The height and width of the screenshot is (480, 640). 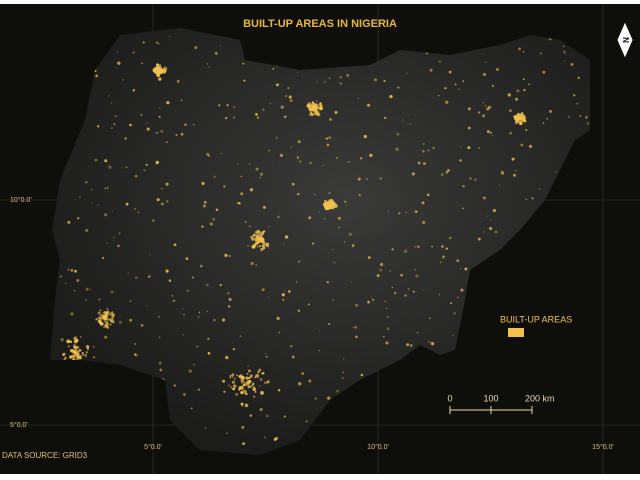 What do you see at coordinates (625, 40) in the screenshot?
I see `north-arrow: N` at bounding box center [625, 40].